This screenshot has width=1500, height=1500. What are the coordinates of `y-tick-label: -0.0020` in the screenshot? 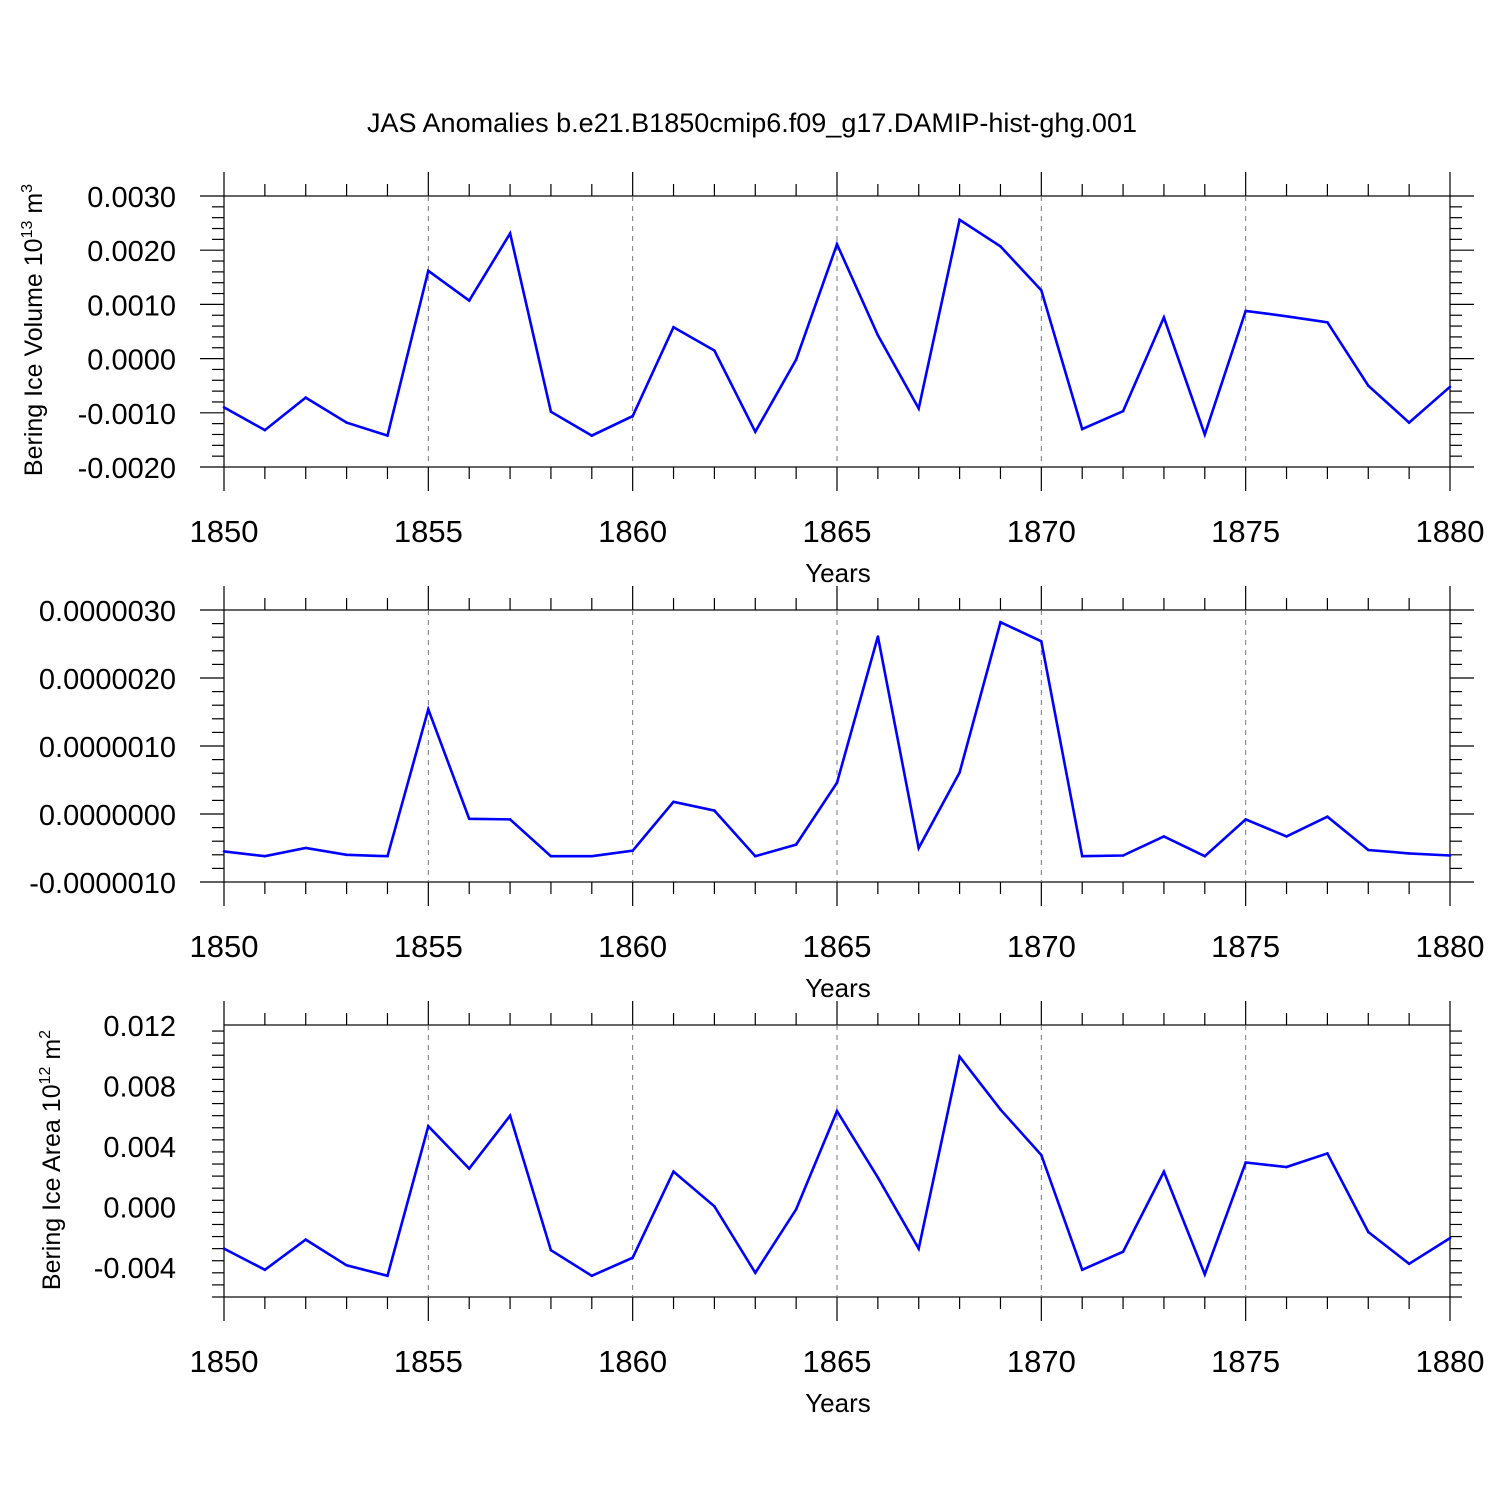 It's located at (127, 469).